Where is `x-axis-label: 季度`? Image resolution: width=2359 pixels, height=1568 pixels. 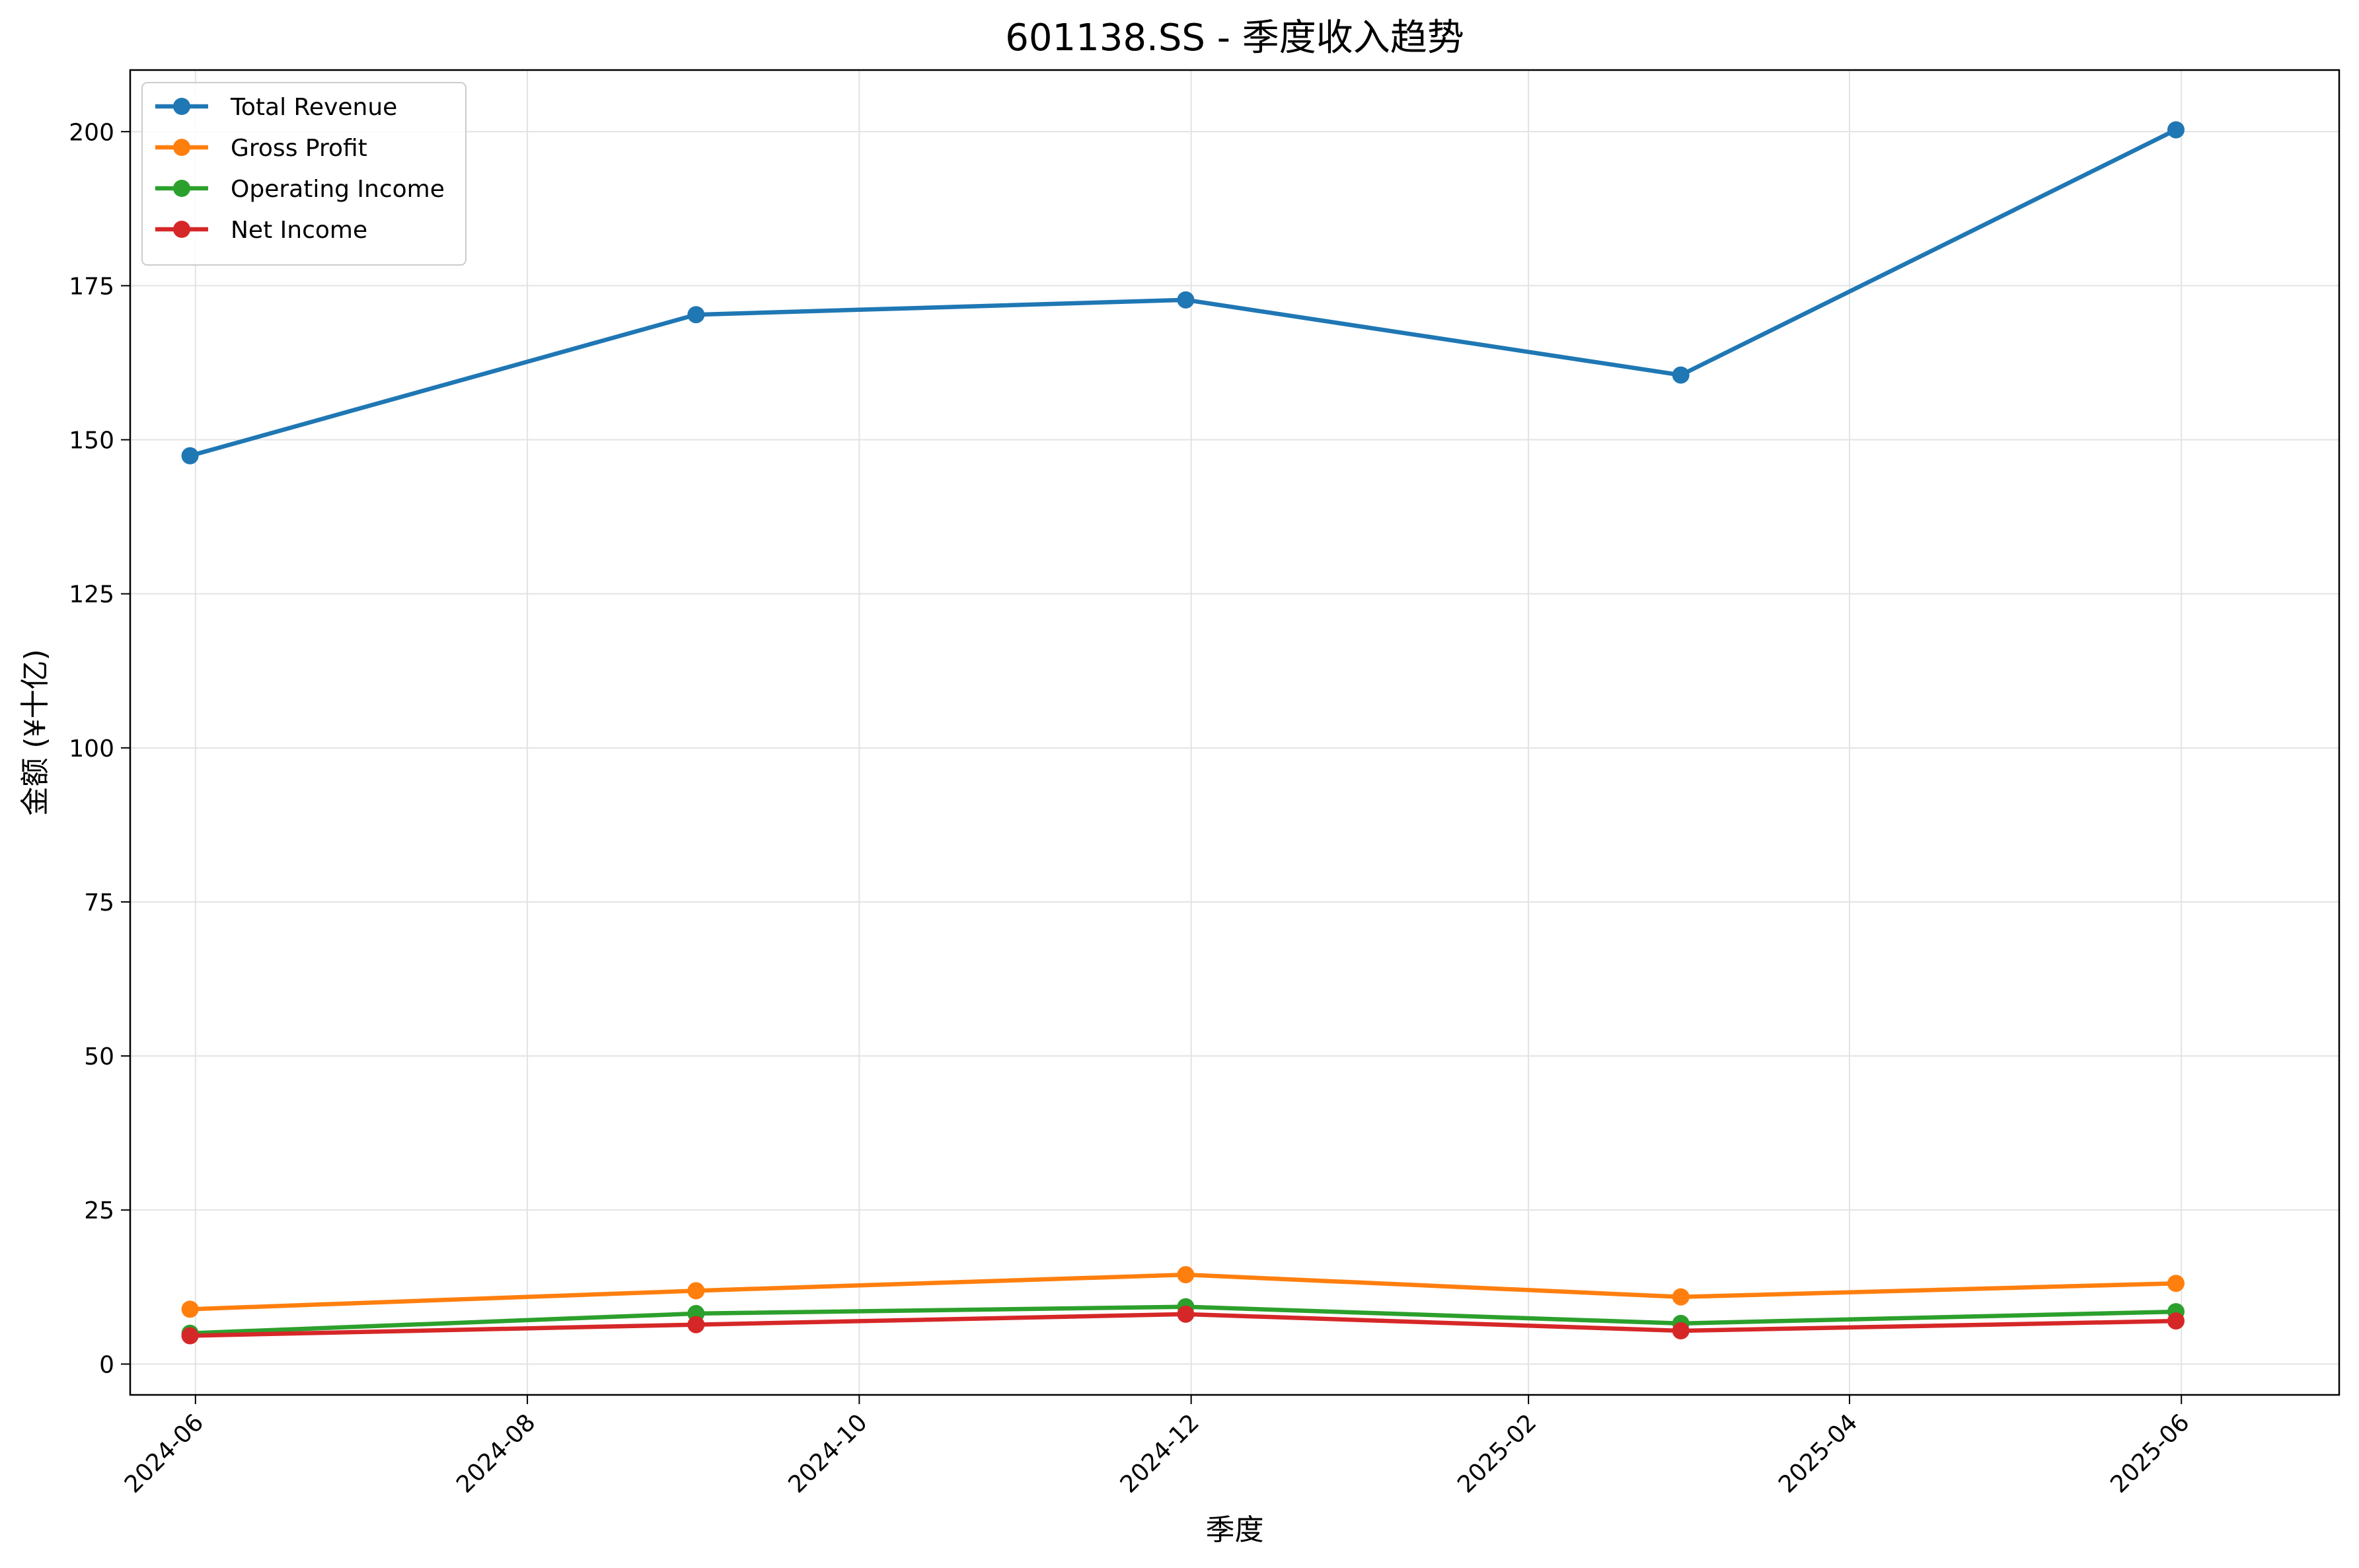 x-axis-label: 季度 is located at coordinates (1235, 1530).